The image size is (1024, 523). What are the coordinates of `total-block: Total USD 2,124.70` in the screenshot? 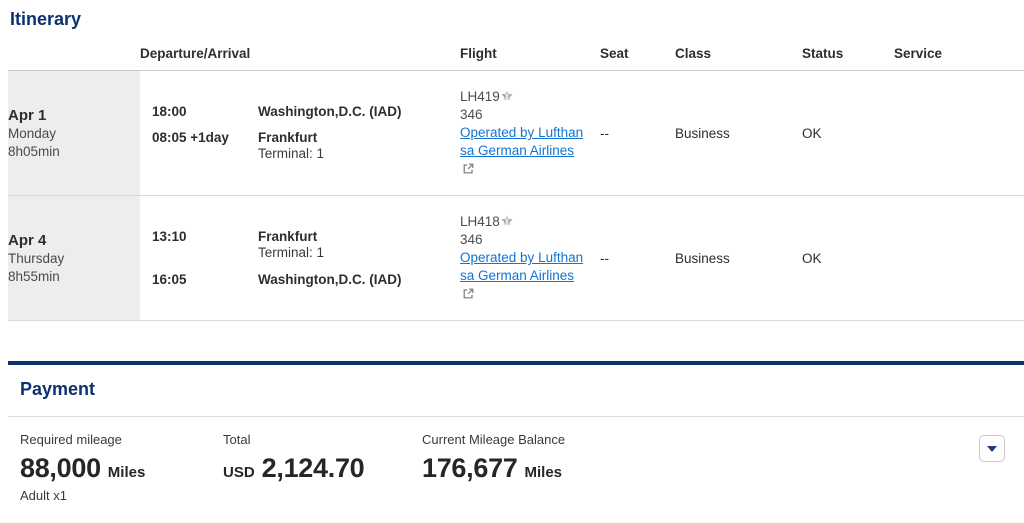 It's located at (322, 457).